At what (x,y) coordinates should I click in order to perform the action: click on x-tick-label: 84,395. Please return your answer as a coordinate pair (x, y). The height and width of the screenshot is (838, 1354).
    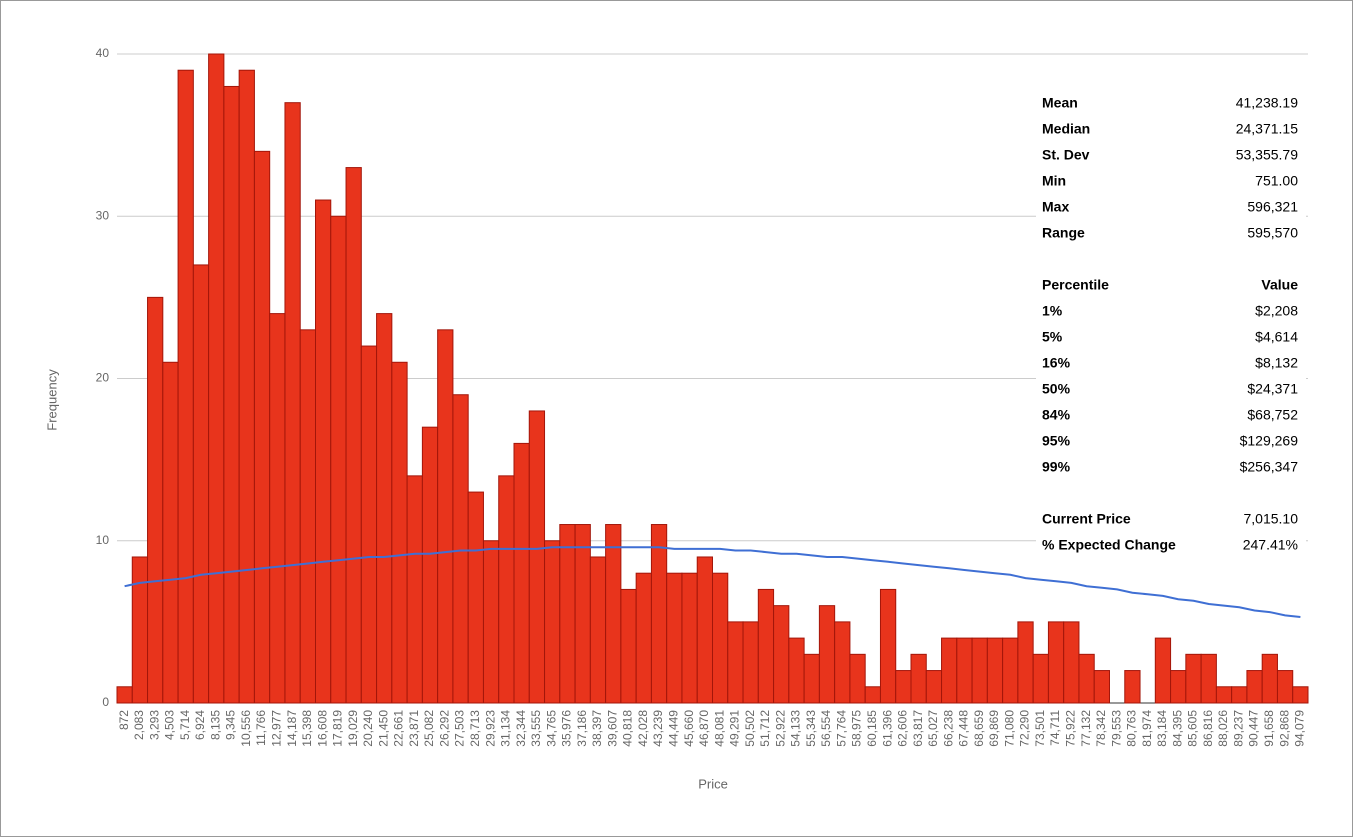
    Looking at the image, I should click on (1177, 728).